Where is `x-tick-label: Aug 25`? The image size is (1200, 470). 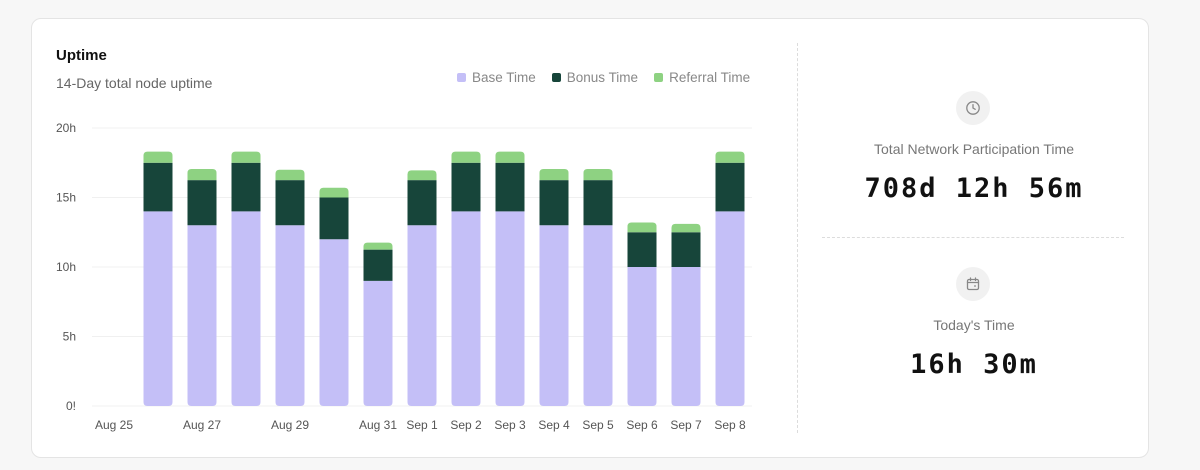 x-tick-label: Aug 25 is located at coordinates (114, 425).